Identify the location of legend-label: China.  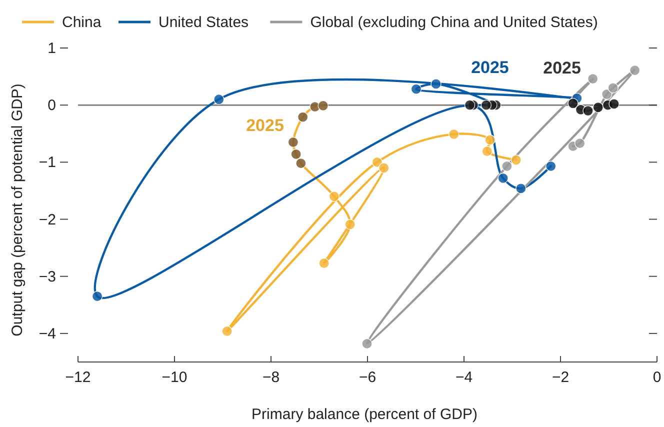
(82, 22).